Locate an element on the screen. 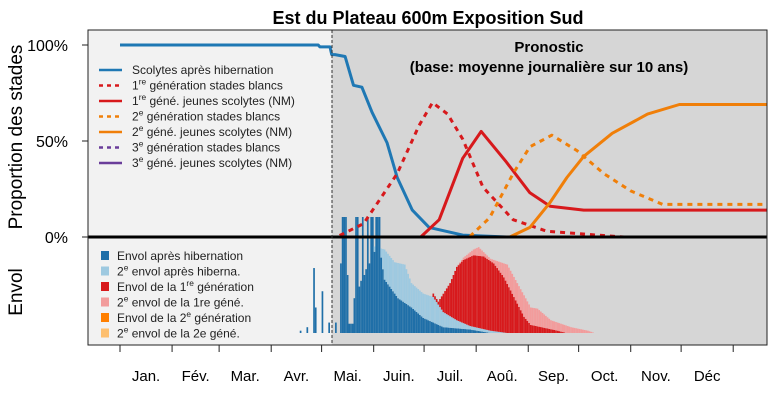 The height and width of the screenshot is (405, 770). month-label: Mai. is located at coordinates (347, 376).